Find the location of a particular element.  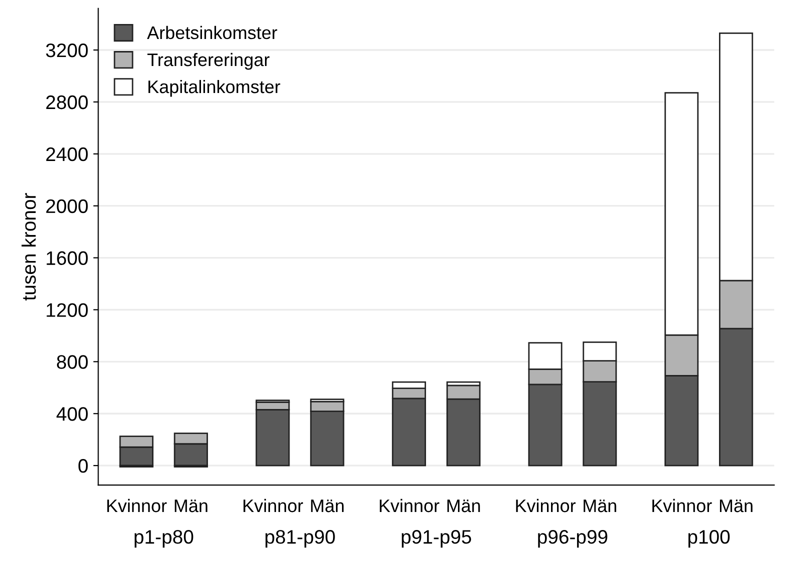

legend-label: Transfereringar is located at coordinates (208, 61).